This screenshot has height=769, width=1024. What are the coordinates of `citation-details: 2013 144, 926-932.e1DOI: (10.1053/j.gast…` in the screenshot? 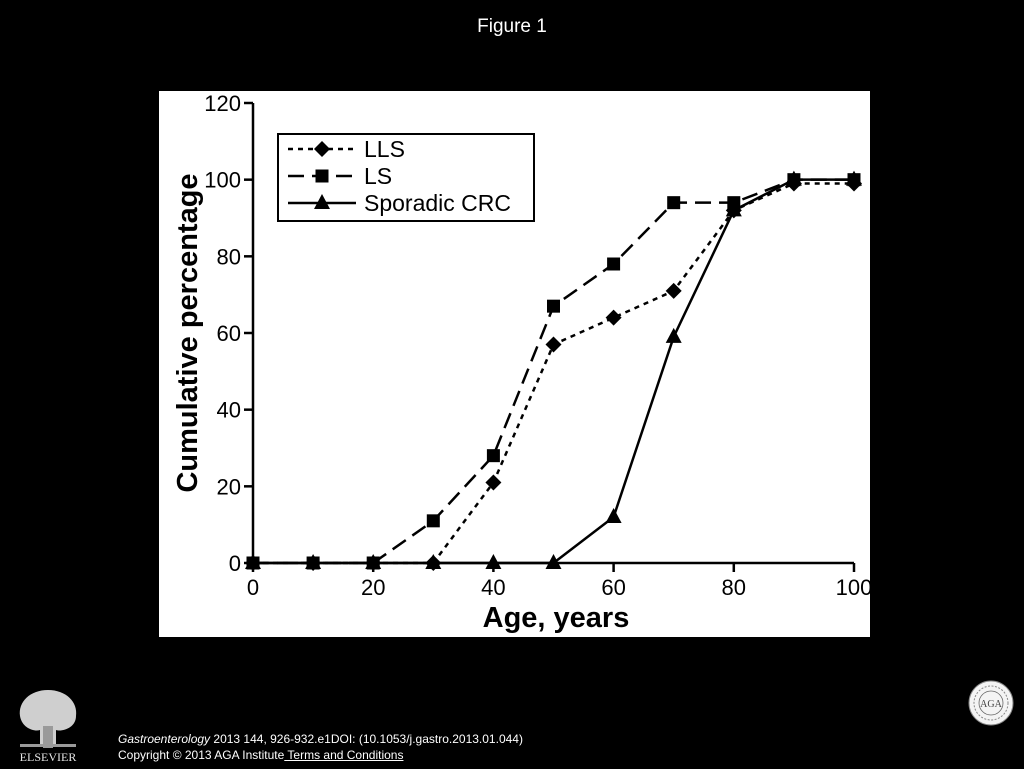 It's located at (366, 739).